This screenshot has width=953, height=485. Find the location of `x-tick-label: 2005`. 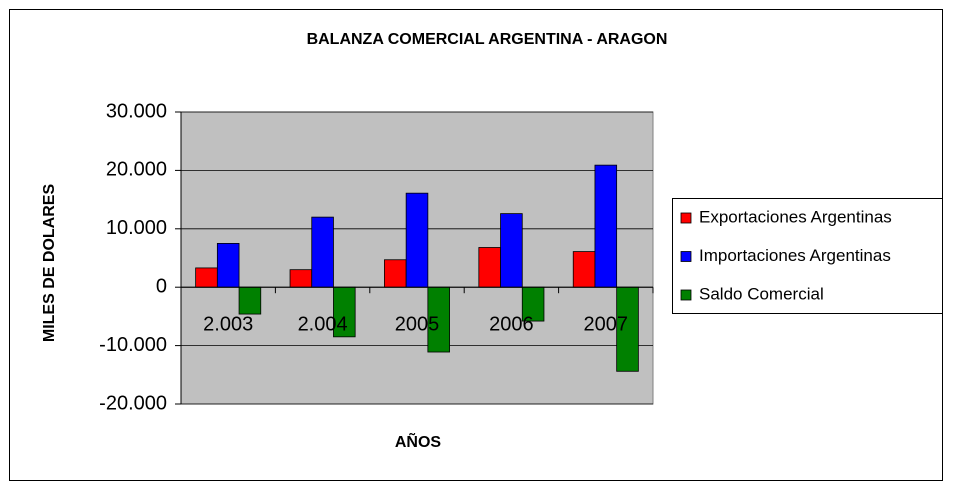

x-tick-label: 2005 is located at coordinates (417, 324).